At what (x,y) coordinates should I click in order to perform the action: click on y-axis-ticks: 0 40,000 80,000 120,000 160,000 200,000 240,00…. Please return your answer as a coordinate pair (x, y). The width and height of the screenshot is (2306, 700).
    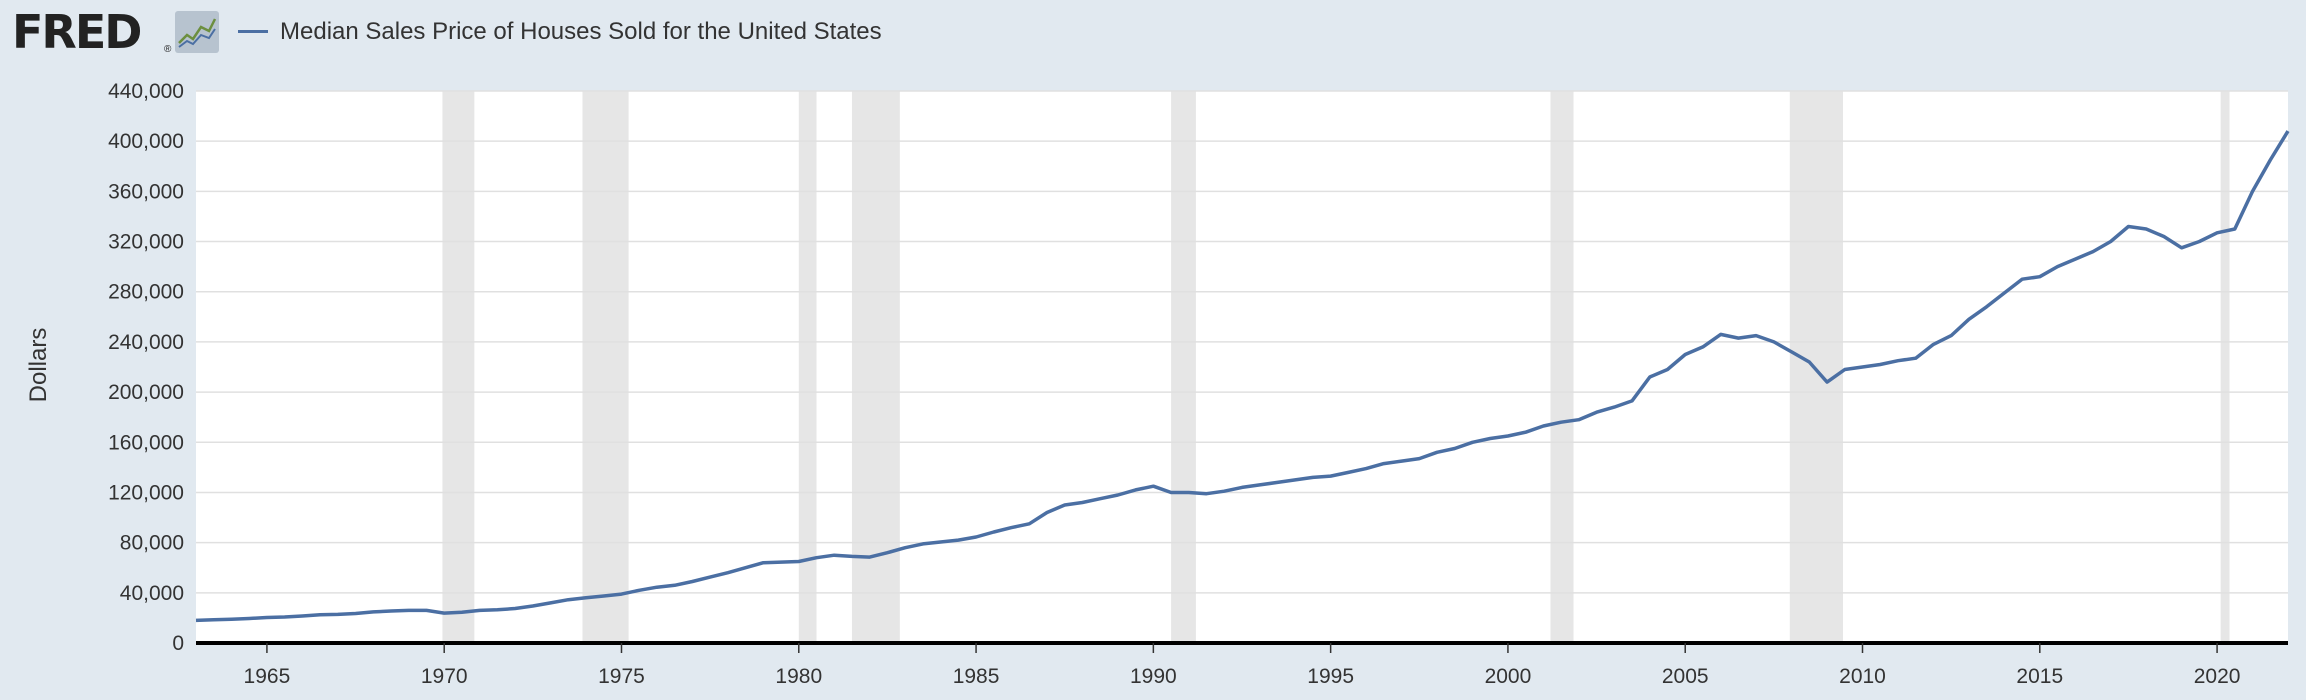
    Looking at the image, I should click on (146, 367).